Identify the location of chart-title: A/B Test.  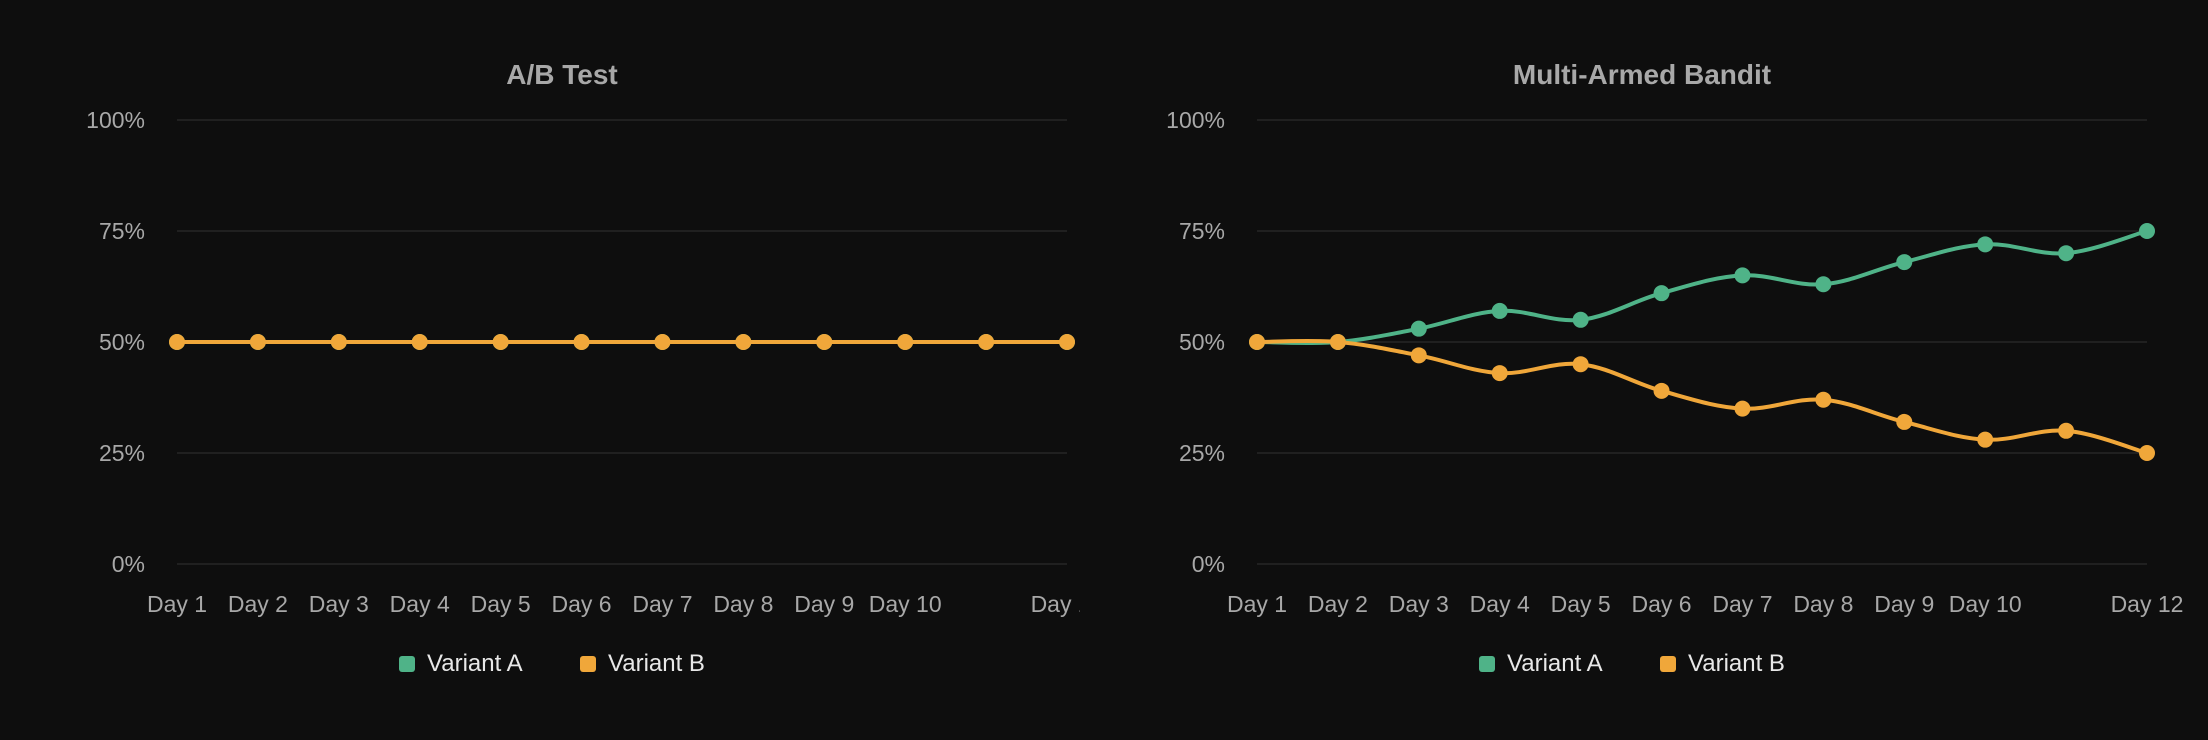
(562, 74).